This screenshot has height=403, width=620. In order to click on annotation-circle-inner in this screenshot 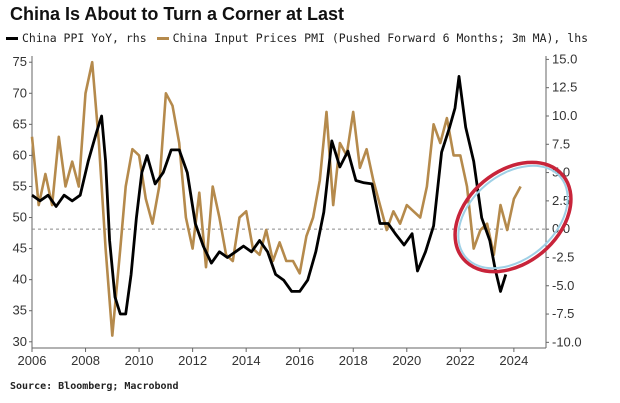, I will do `click(513, 217)`.